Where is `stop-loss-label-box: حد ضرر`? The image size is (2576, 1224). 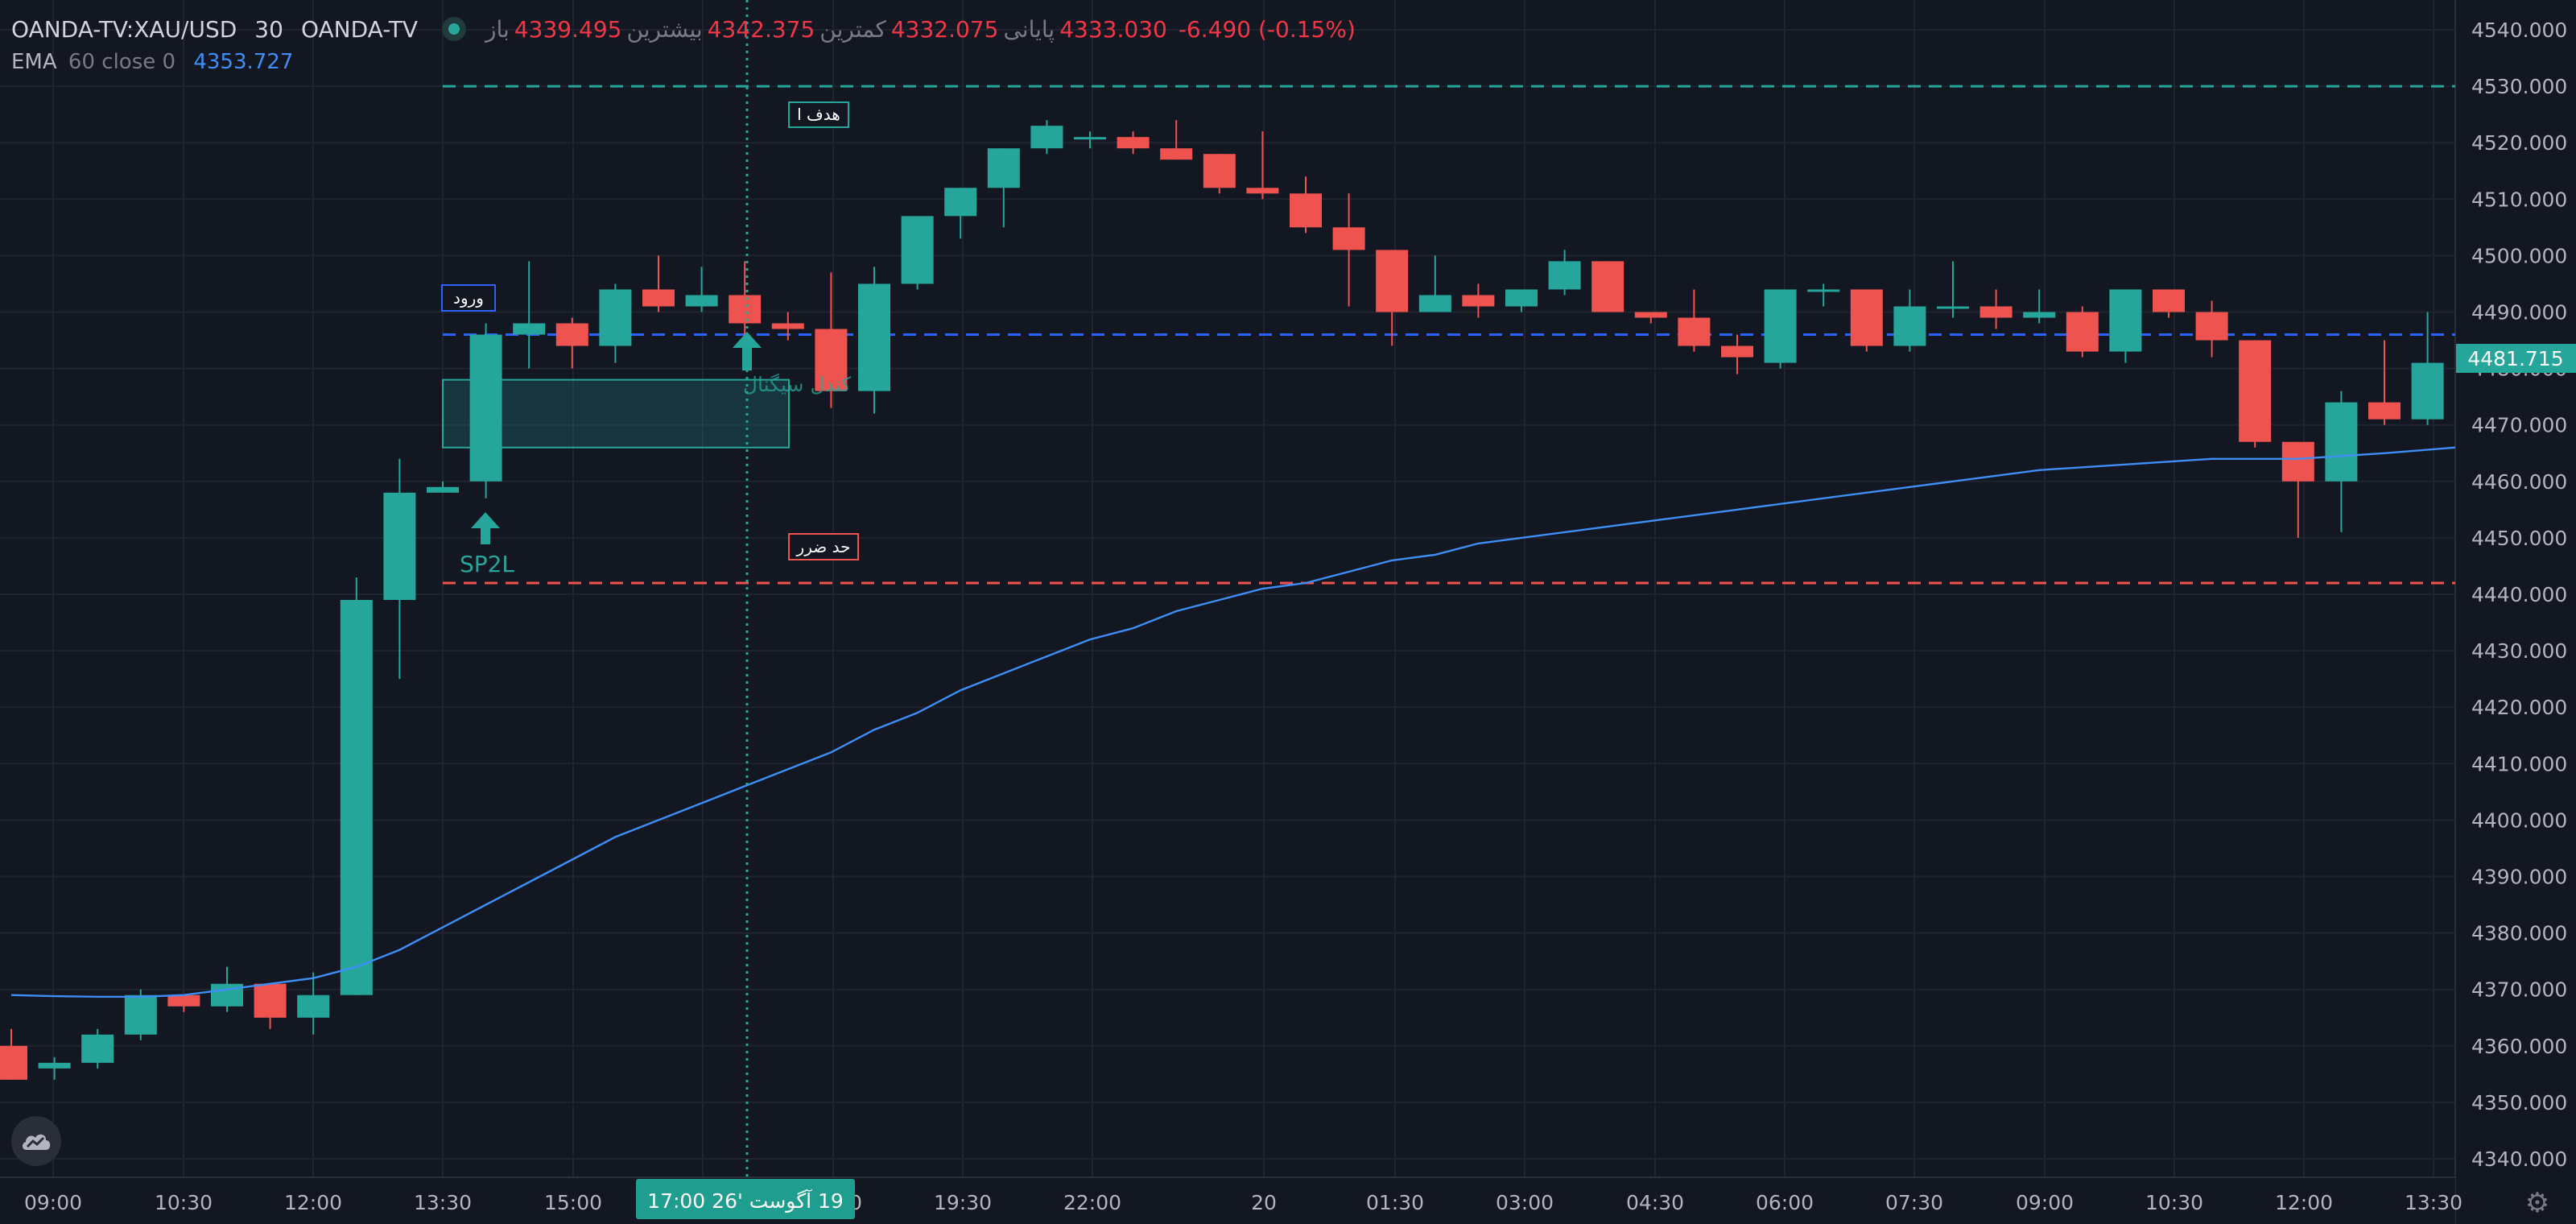
stop-loss-label-box: حد ضرر is located at coordinates (823, 546).